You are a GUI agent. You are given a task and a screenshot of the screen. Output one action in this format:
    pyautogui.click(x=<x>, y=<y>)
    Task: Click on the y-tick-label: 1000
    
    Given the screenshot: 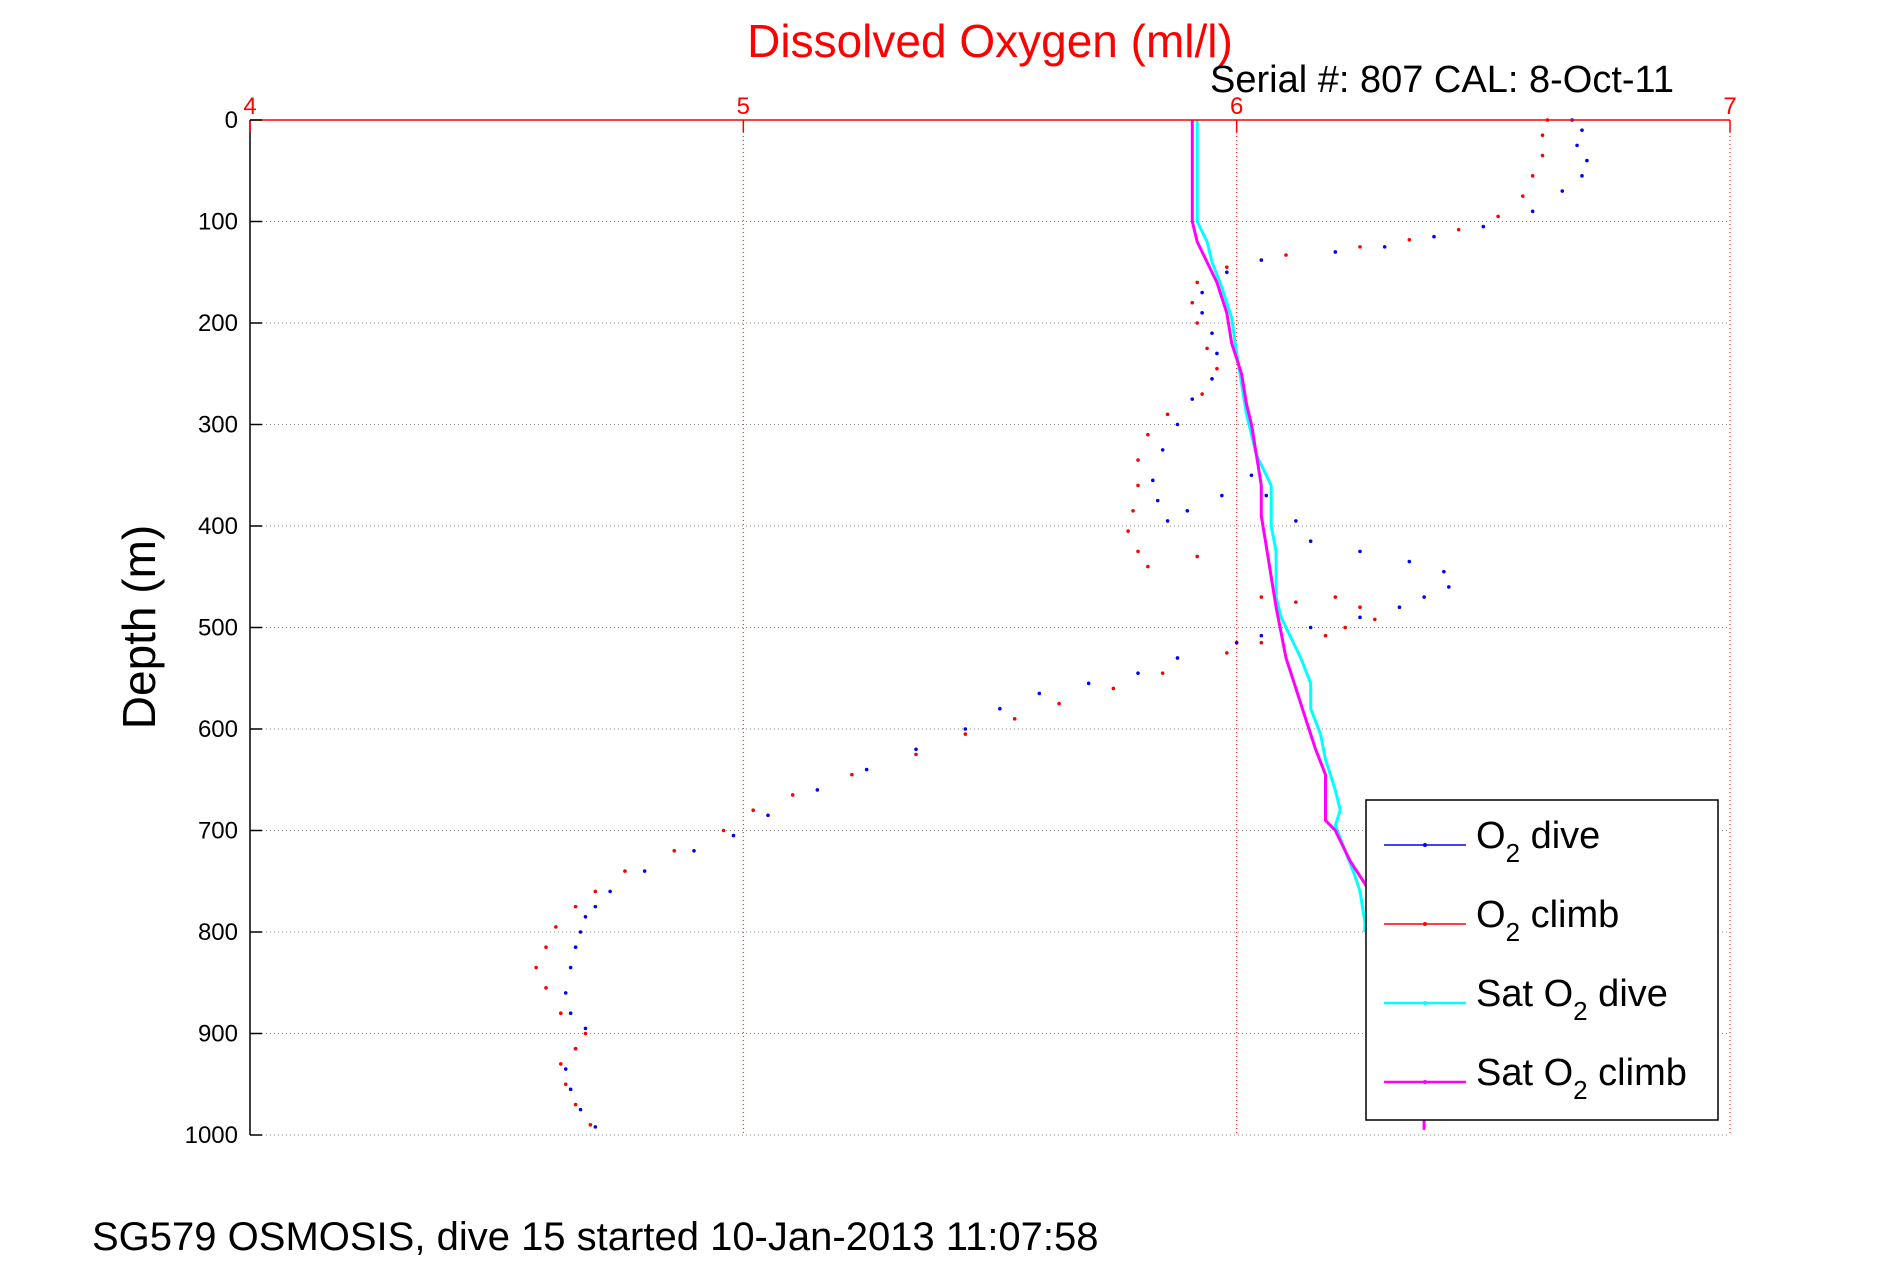 What is the action you would take?
    pyautogui.click(x=211, y=1135)
    